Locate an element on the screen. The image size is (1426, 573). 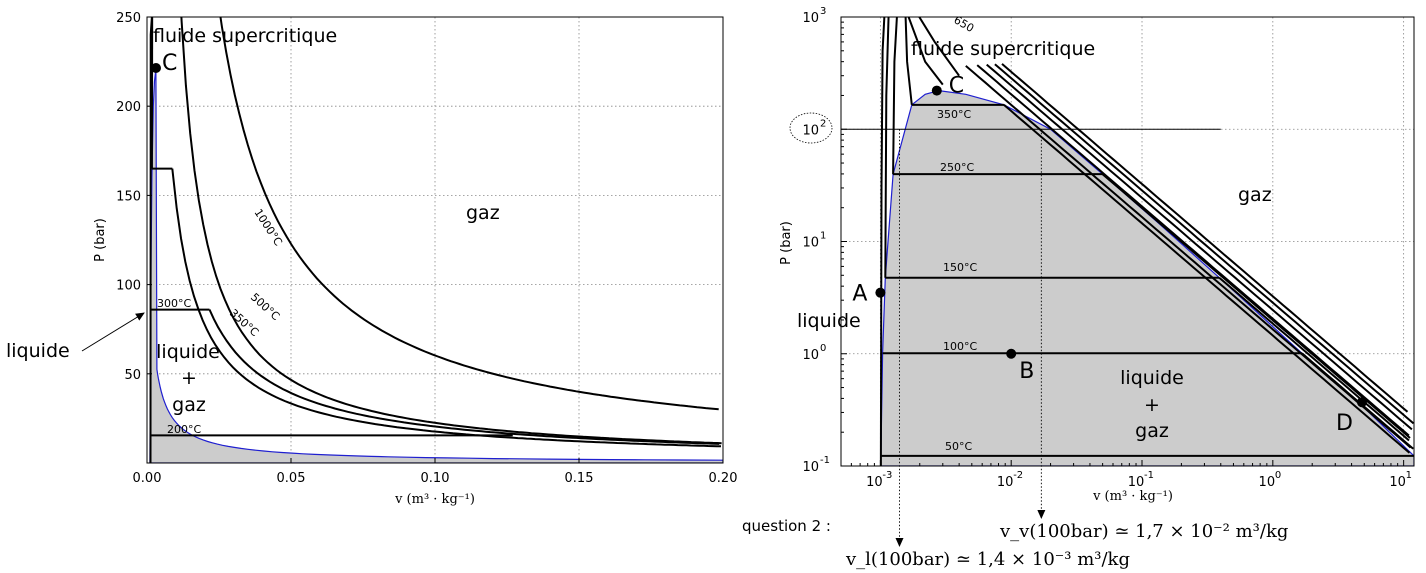
left-x-tick-label: 0.15 is located at coordinates (579, 478).